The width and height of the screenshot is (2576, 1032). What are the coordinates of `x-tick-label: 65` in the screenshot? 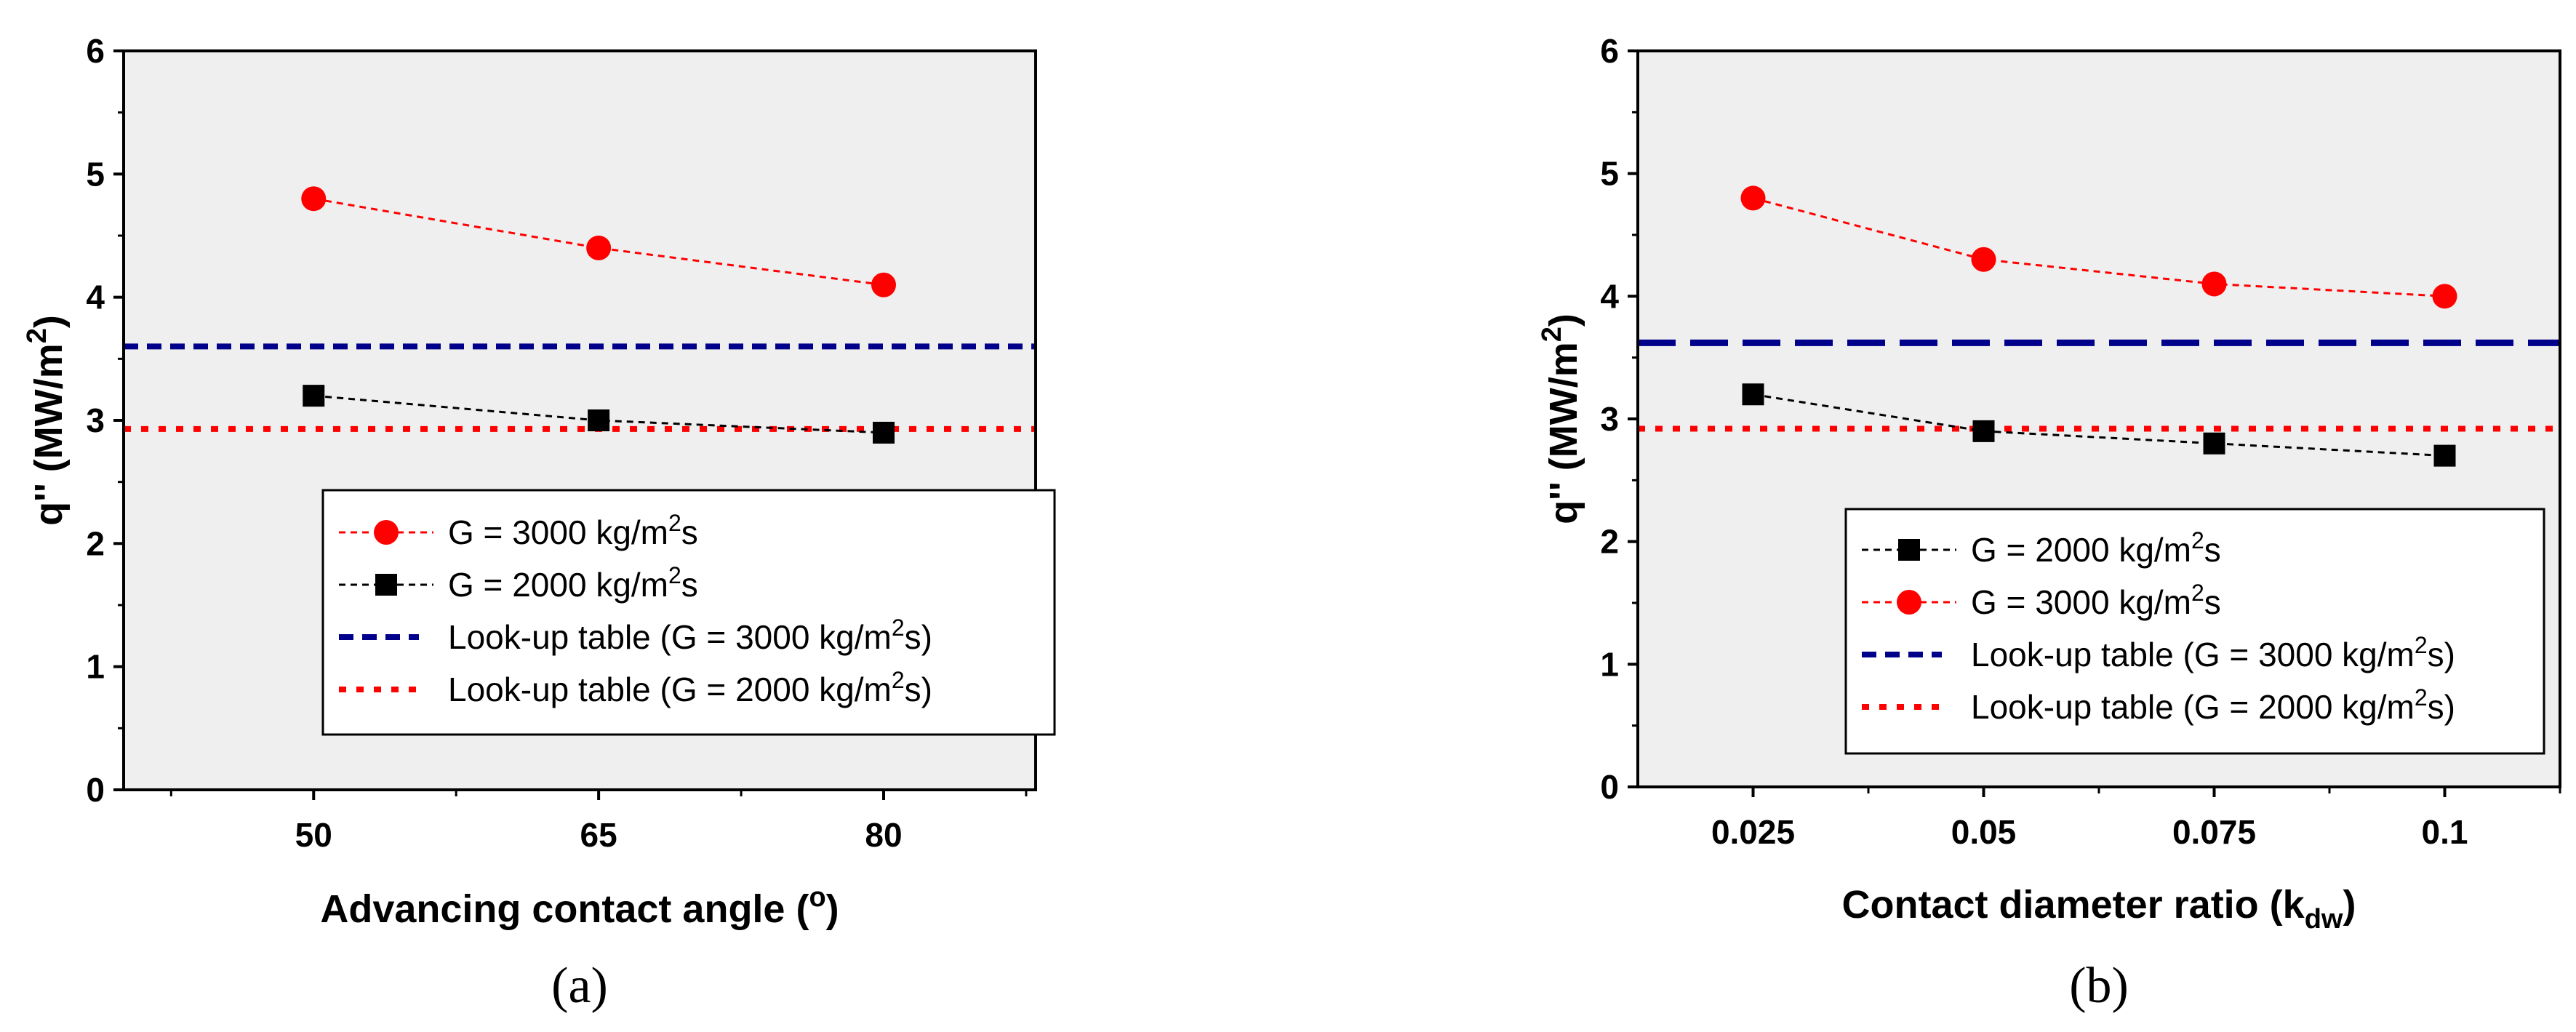 It's located at (598, 835).